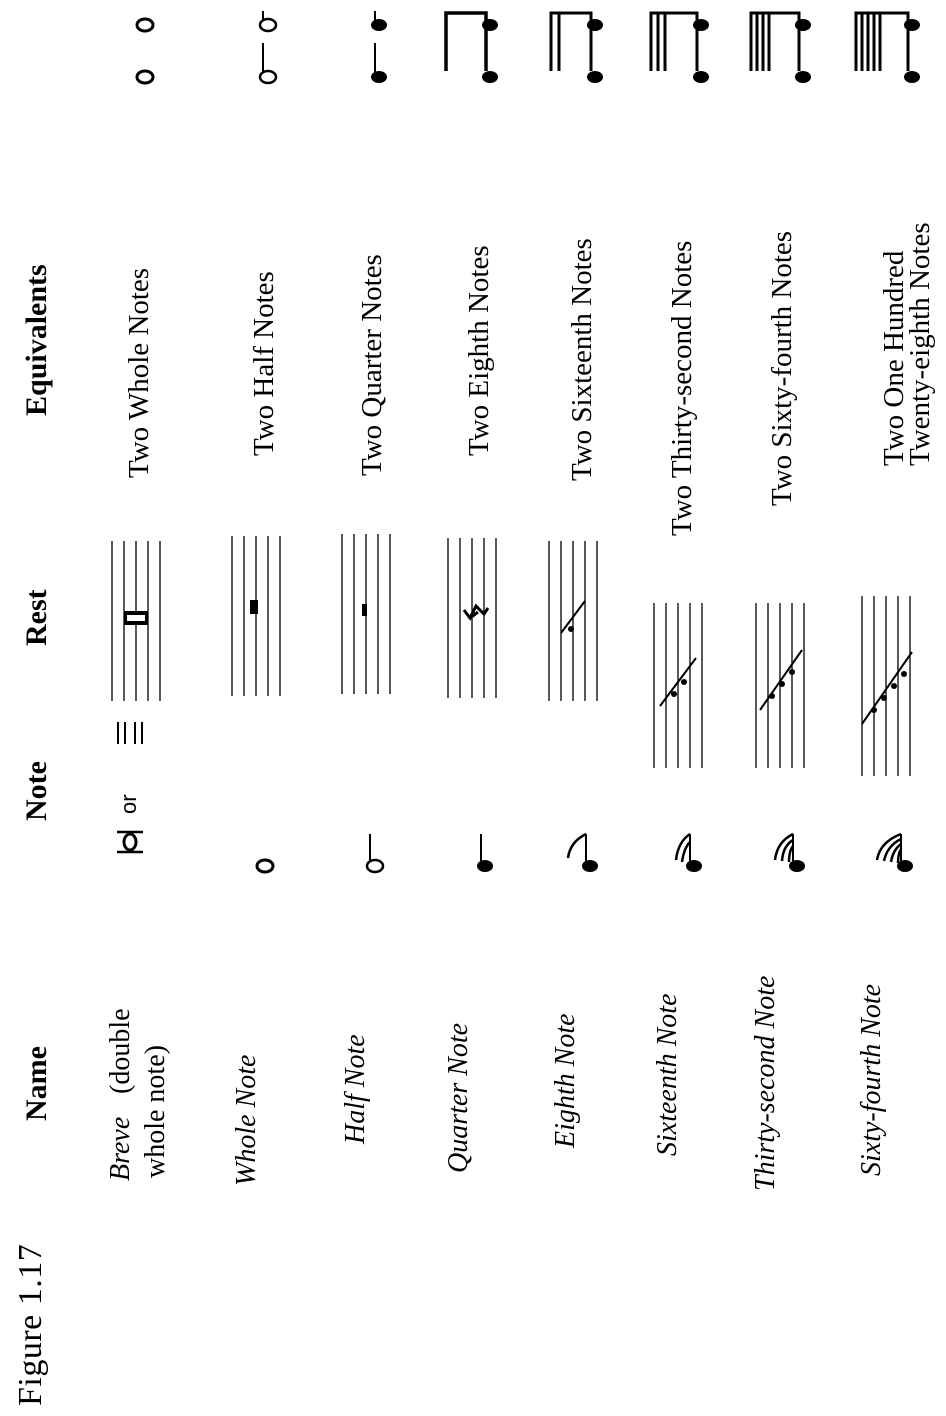  I want to click on row-7-name: Sixty-fourth Note, so click(871, 1079).